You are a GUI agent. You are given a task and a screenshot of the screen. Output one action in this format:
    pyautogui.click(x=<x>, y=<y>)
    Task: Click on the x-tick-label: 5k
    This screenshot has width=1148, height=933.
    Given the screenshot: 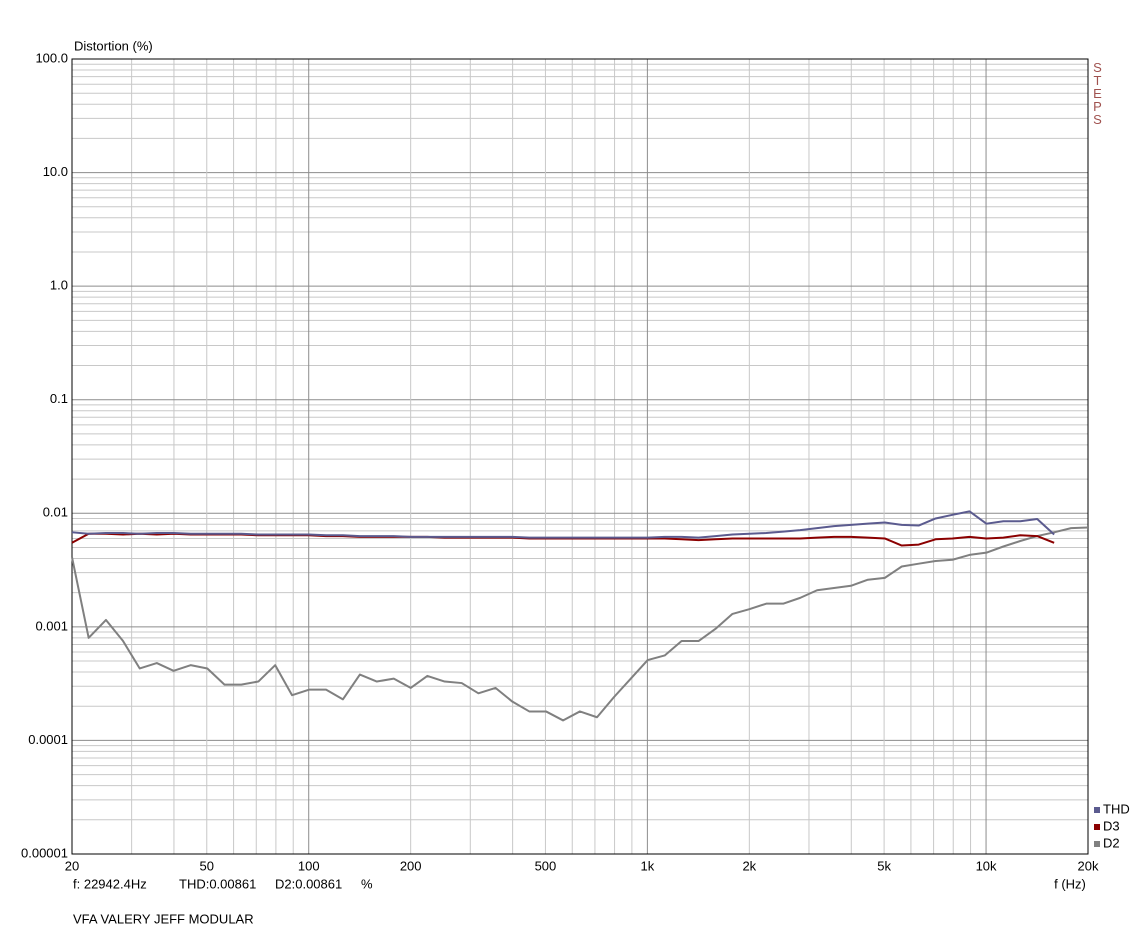 What is the action you would take?
    pyautogui.click(x=884, y=865)
    